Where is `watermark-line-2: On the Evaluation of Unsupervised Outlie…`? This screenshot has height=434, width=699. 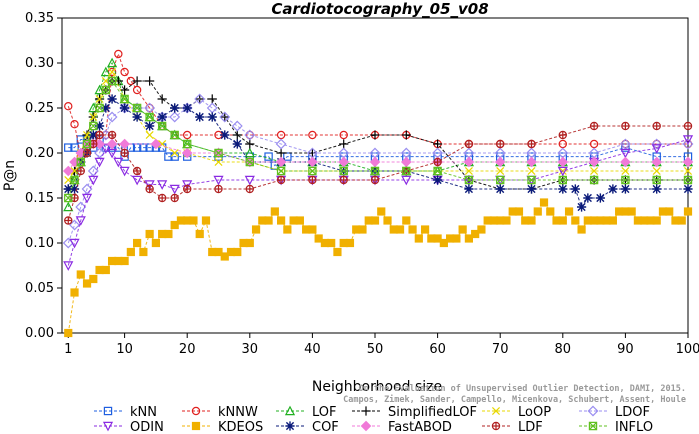 watermark-line-2: On the Evaluation of Unsupervised Outlie… is located at coordinates (522, 388).